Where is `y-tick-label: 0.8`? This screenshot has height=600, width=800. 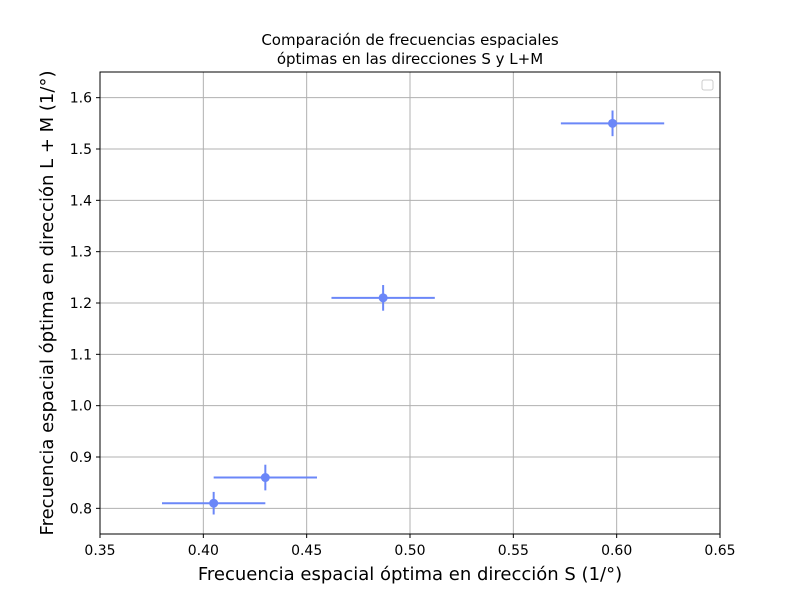 y-tick-label: 0.8 is located at coordinates (81, 509).